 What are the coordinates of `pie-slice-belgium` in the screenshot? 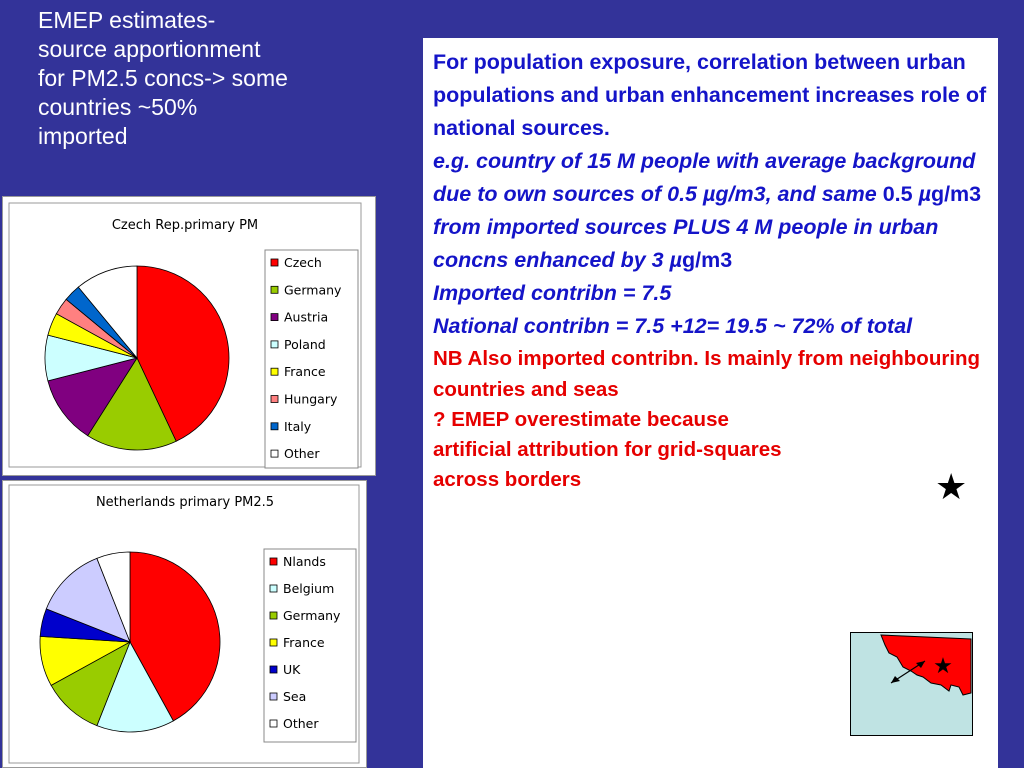 It's located at (135, 687).